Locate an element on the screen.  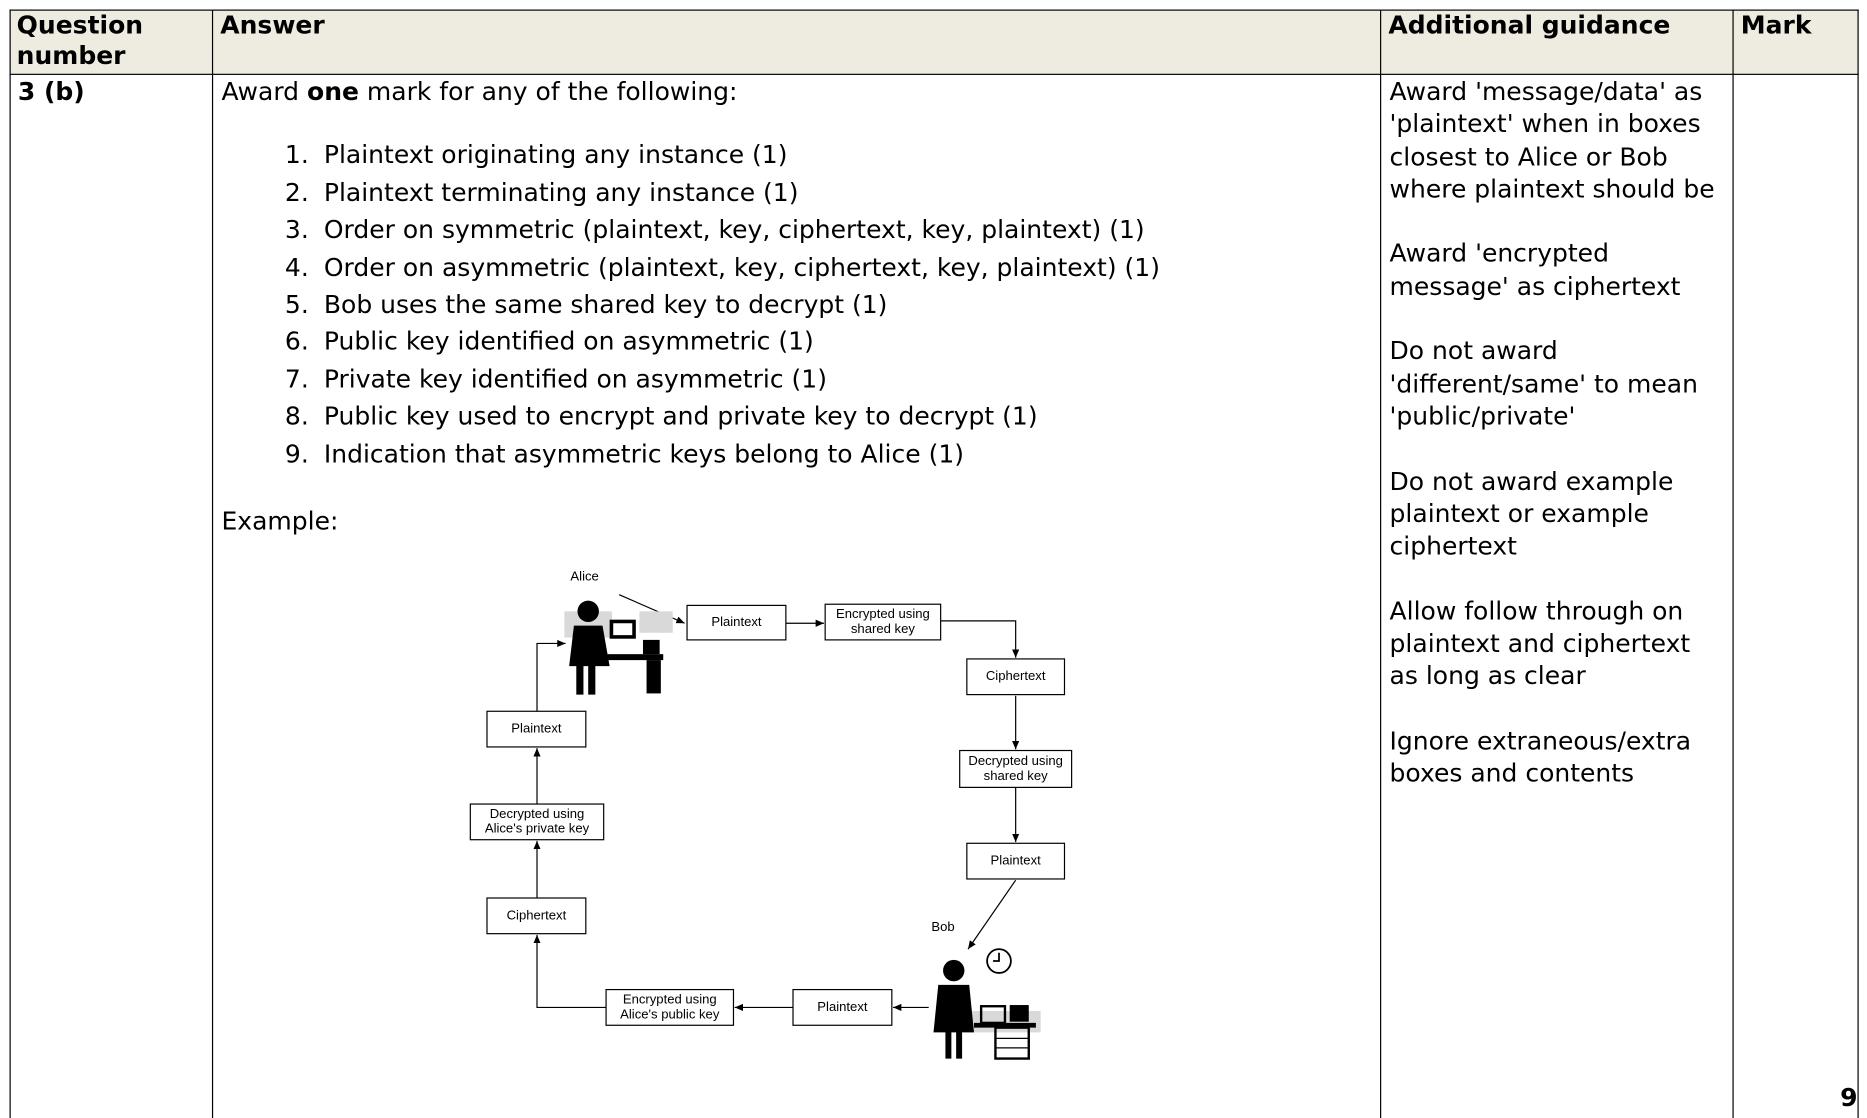
guidance-note: Award 'encrypted message' as ciphertext is located at coordinates (1535, 270).